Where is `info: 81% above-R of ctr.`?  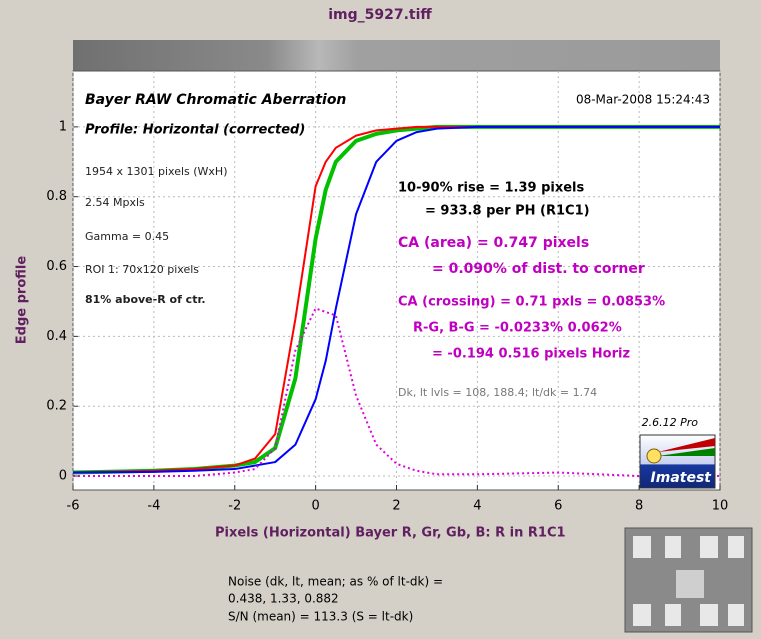
info: 81% above-R of ctr. is located at coordinates (145, 299).